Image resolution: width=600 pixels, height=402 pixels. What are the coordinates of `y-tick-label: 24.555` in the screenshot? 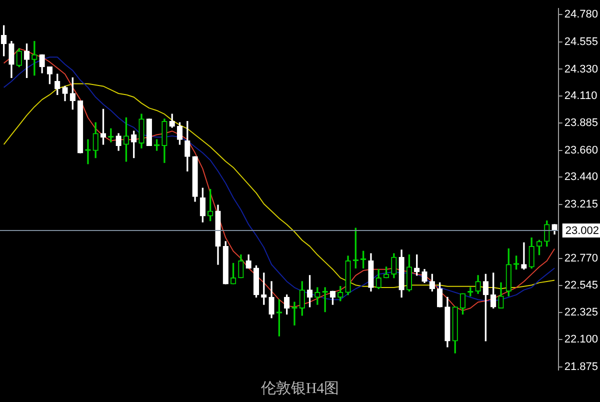 It's located at (581, 42).